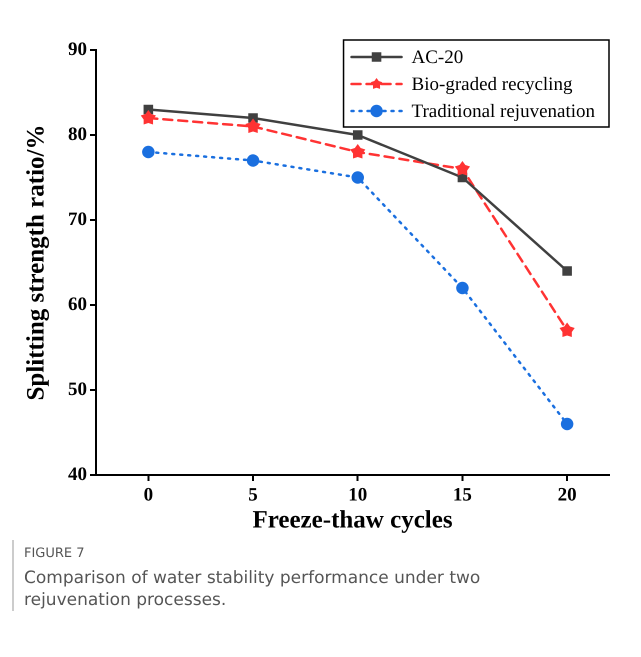  Describe the element at coordinates (438, 57) in the screenshot. I see `legend-label: AC-20` at that location.